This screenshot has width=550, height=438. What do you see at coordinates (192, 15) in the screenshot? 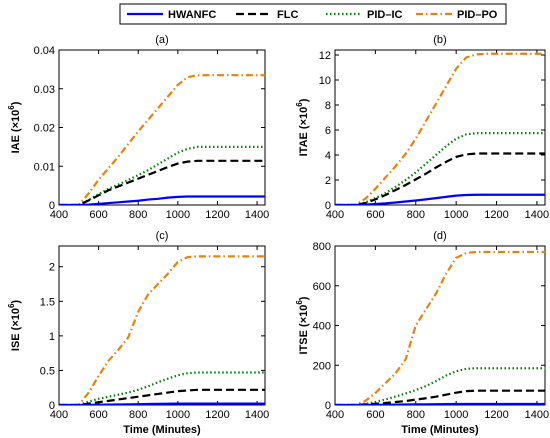
I see `legend-label-hwanfc: HWANFC` at bounding box center [192, 15].